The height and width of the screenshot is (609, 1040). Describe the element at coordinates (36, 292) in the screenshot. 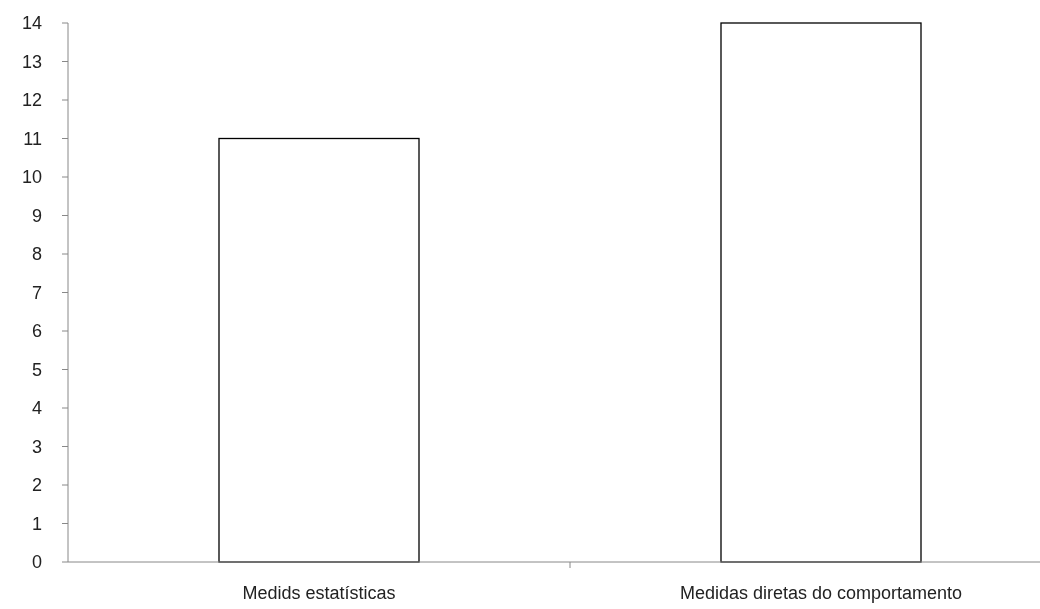

I see `y-tick-label: 7` at that location.